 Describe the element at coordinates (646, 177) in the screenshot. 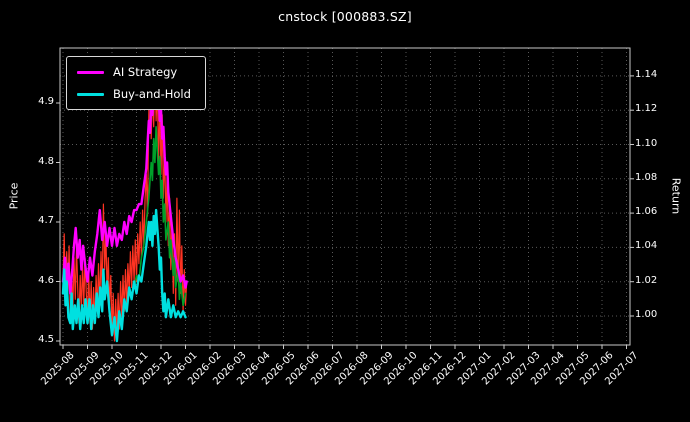

I see `right-tick-label: 1.08` at that location.